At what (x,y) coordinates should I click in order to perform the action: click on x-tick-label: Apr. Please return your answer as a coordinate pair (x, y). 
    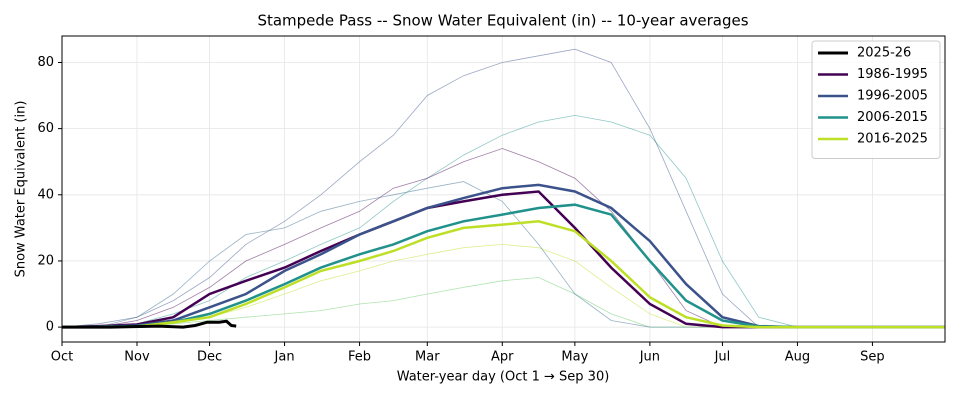
    Looking at the image, I should click on (502, 357).